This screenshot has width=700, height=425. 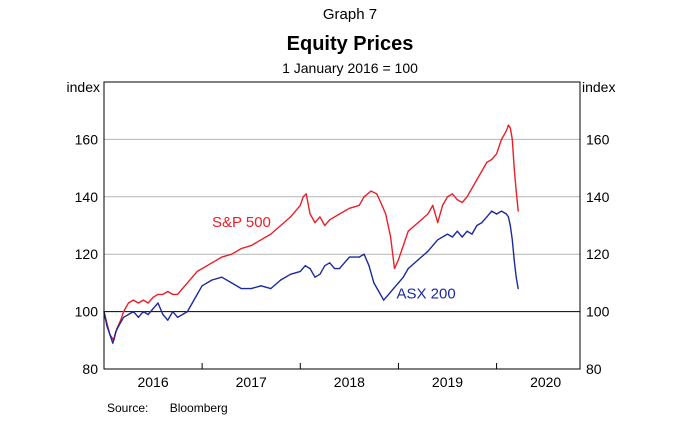 What do you see at coordinates (594, 369) in the screenshot?
I see `y-tick-right-80: 80` at bounding box center [594, 369].